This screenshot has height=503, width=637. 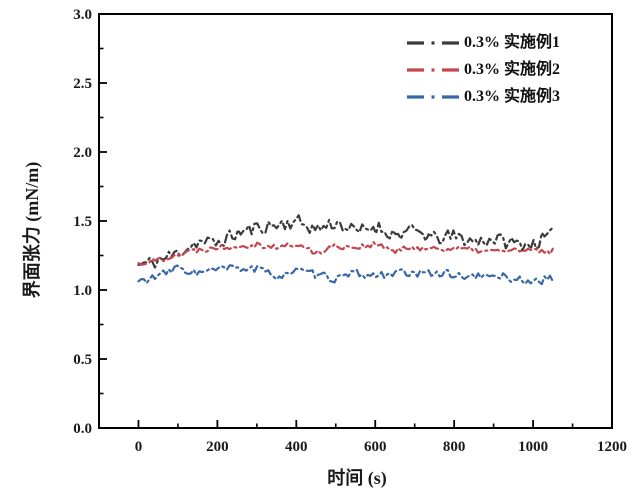 What do you see at coordinates (512, 96) in the screenshot?
I see `legend-label: 0.3% 实施例3` at bounding box center [512, 96].